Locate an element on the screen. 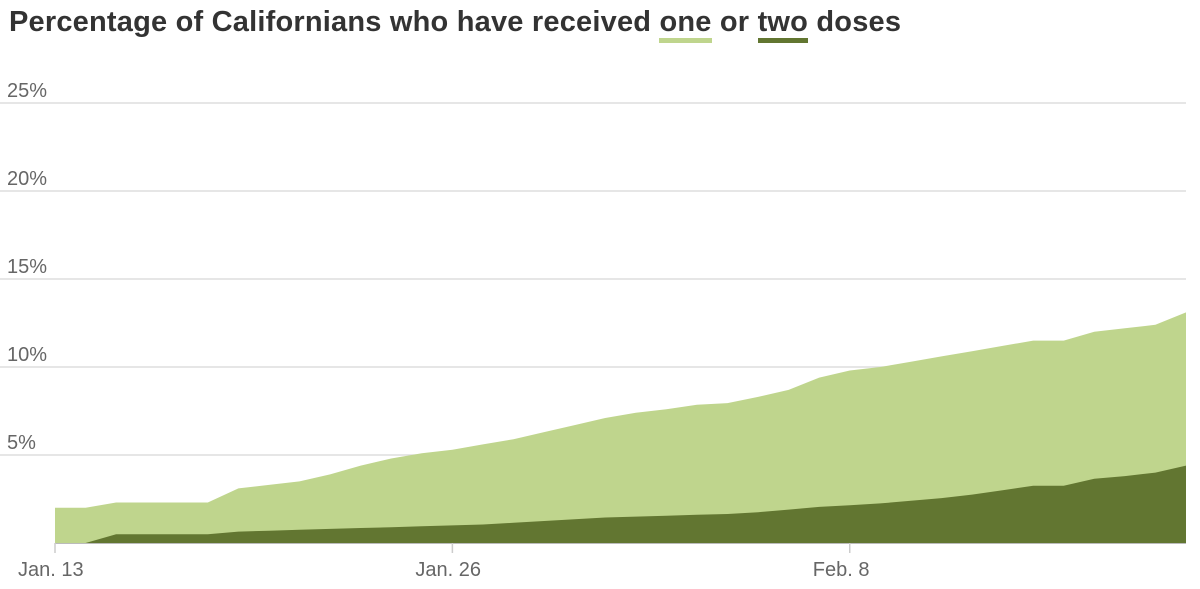 The image size is (1200, 589). x-tick-label: Jan. 26 is located at coordinates (448, 570).